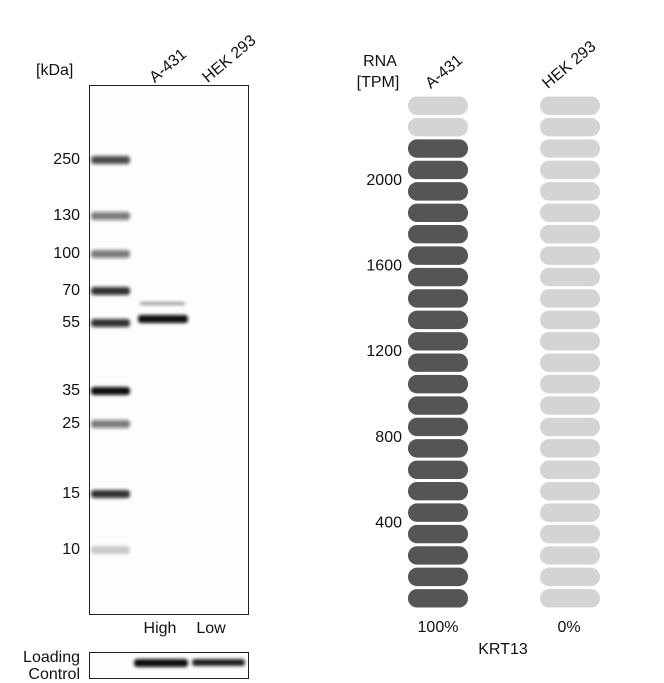 Image resolution: width=664 pixels, height=683 pixels. I want to click on marker-label: 100, so click(66, 253).